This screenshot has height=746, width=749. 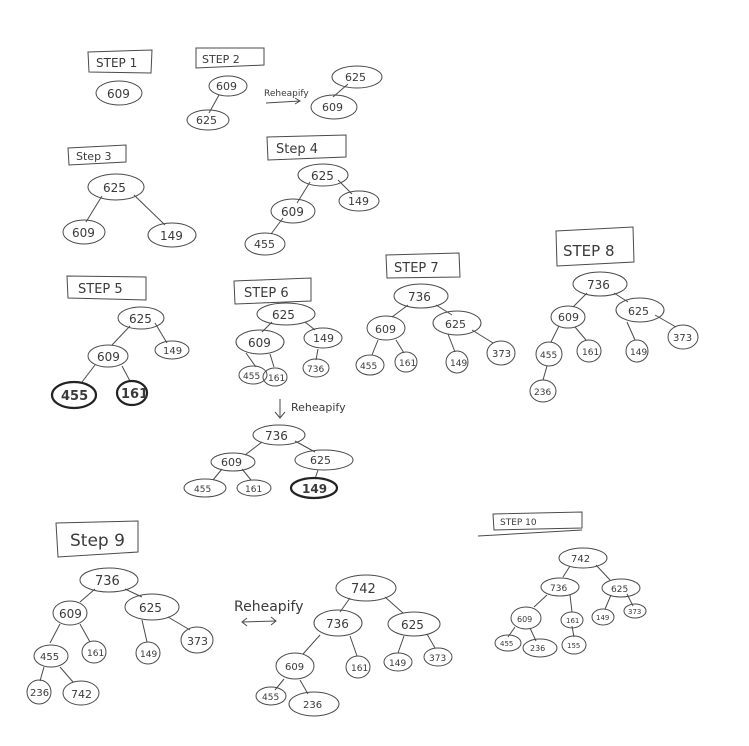 I want to click on step-2-label: STEP 2, so click(x=221, y=59).